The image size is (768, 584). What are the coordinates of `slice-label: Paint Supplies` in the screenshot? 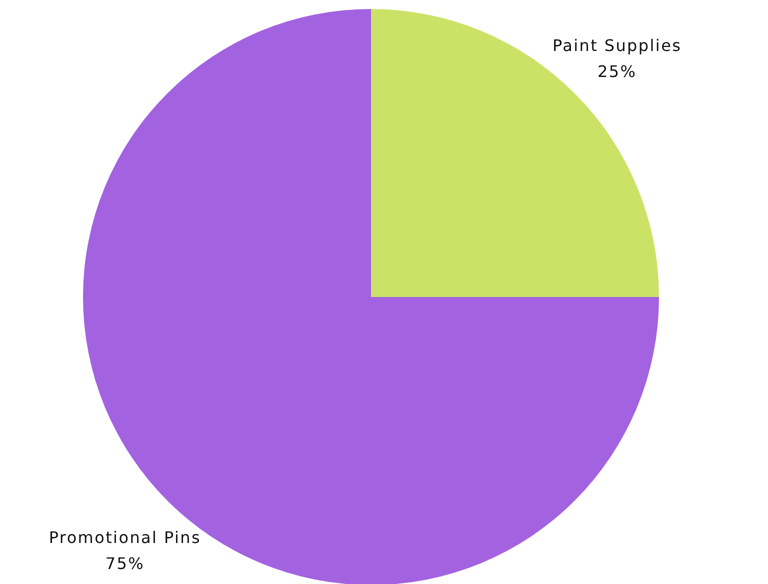 It's located at (617, 45).